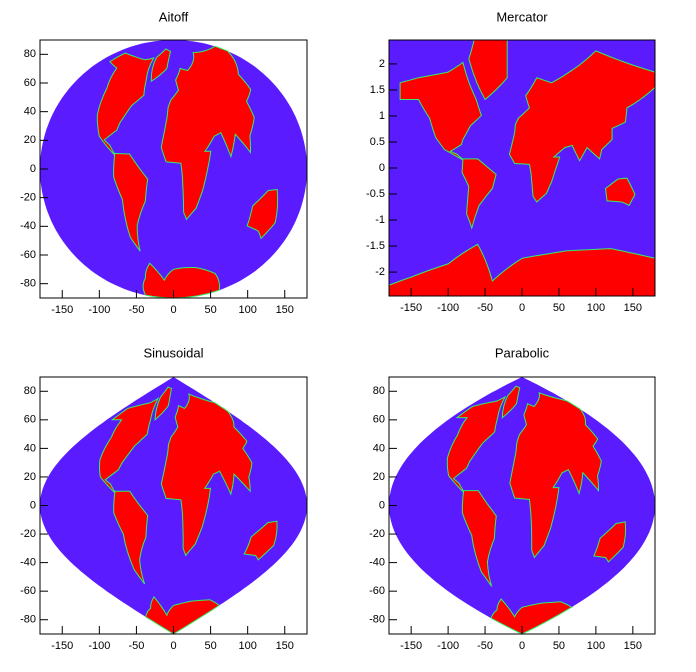 This screenshot has height=672, width=696. I want to click on y-tick-label: -1.5, so click(375, 246).